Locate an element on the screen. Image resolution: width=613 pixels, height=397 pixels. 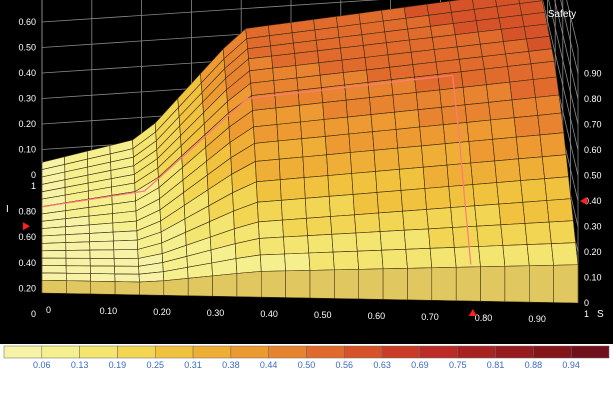
x-tick: 0.50 is located at coordinates (323, 315).